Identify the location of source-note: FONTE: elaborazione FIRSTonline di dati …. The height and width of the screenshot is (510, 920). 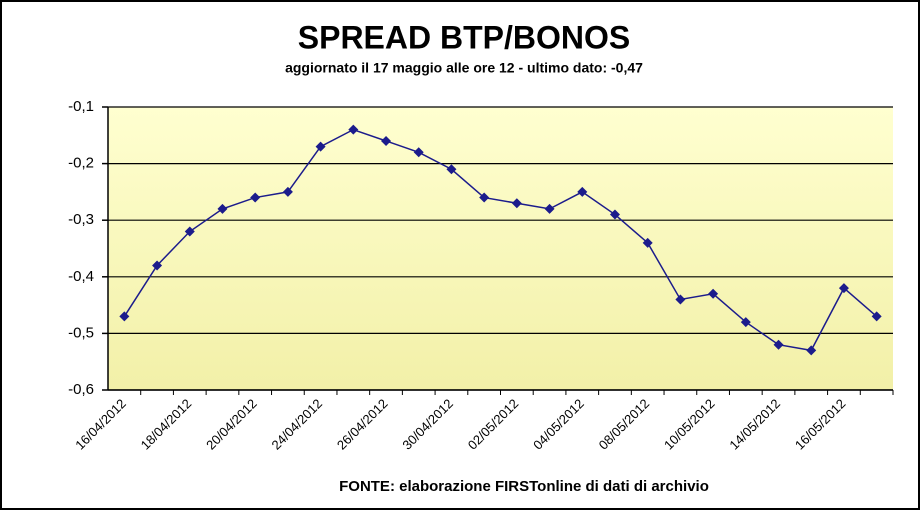
(524, 486).